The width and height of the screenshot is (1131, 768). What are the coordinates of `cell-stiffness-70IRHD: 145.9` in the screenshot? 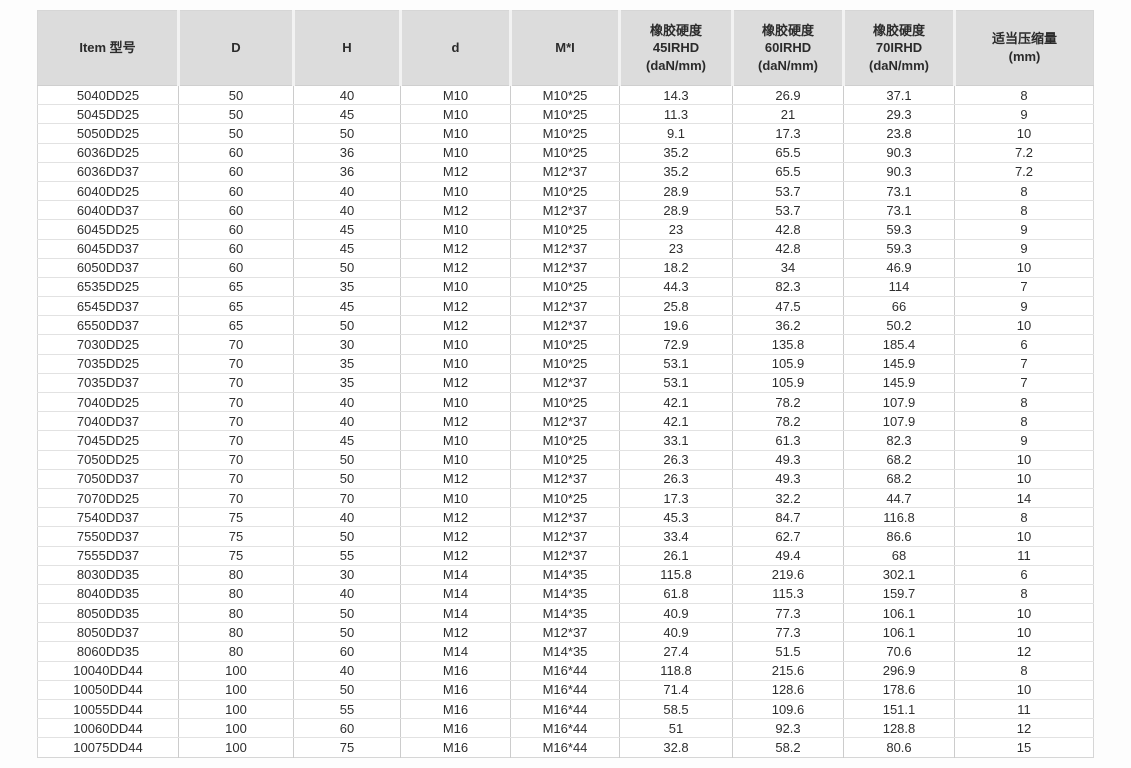 It's located at (899, 364).